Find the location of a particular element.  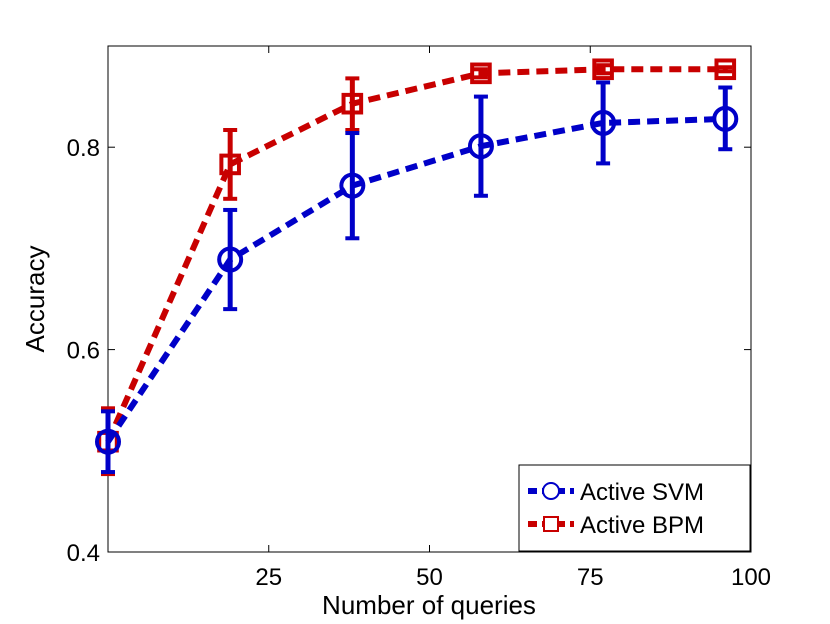

legend: Active SVM Active BPM is located at coordinates (634, 508).